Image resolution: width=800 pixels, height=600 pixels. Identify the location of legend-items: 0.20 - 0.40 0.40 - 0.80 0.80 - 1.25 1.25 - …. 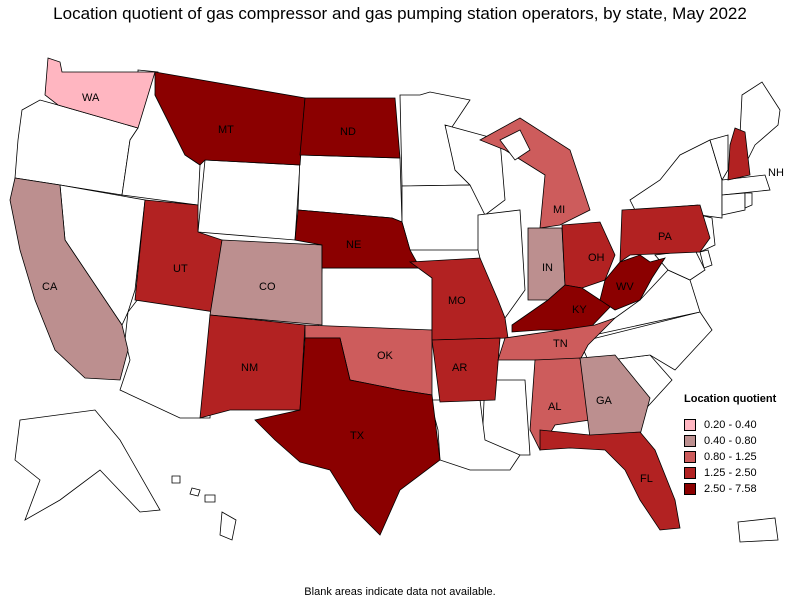
(739, 457).